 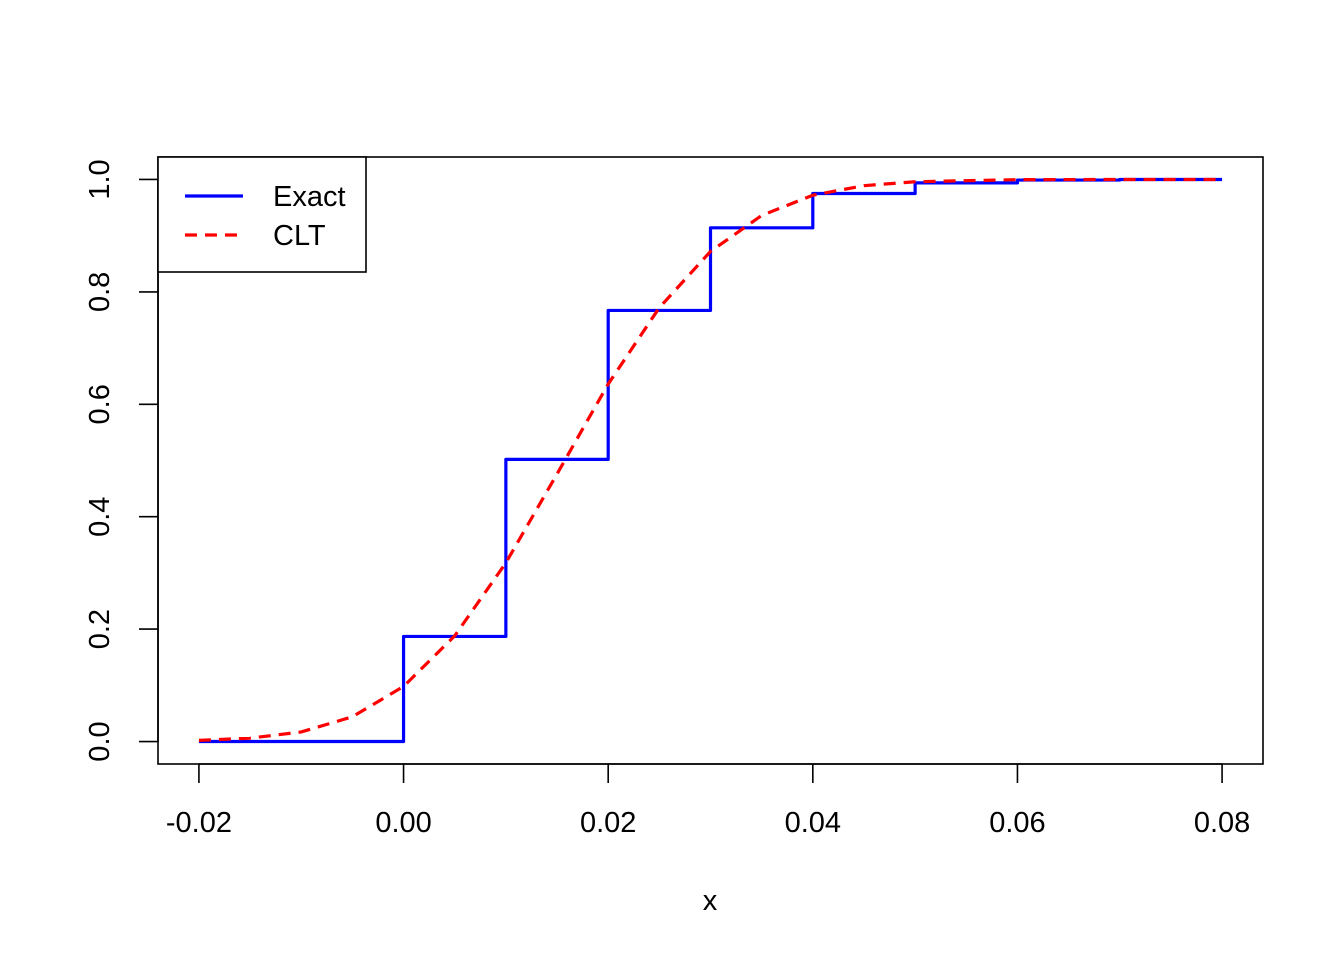 I want to click on x-tick-label: 0.00, so click(x=403, y=823).